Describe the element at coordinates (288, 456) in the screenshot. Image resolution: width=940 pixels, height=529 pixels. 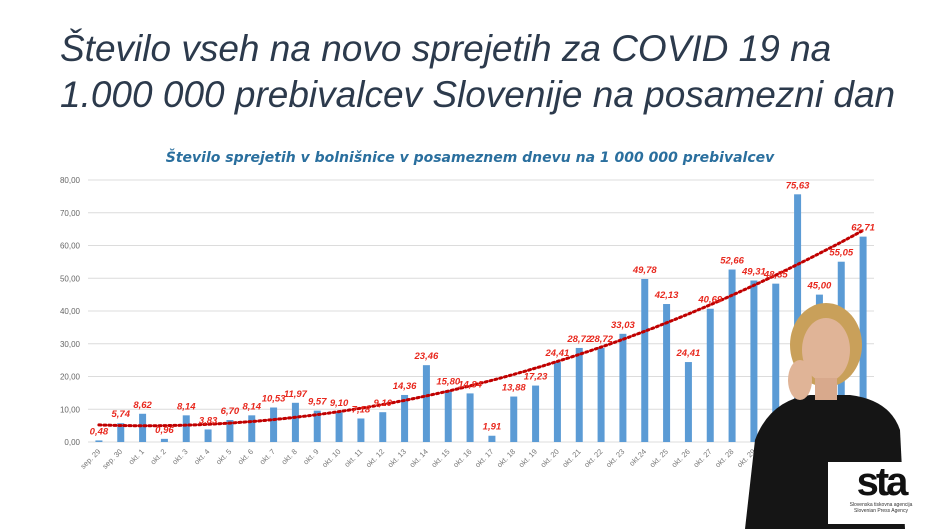
I see `x-tick-label: okt. 8` at that location.